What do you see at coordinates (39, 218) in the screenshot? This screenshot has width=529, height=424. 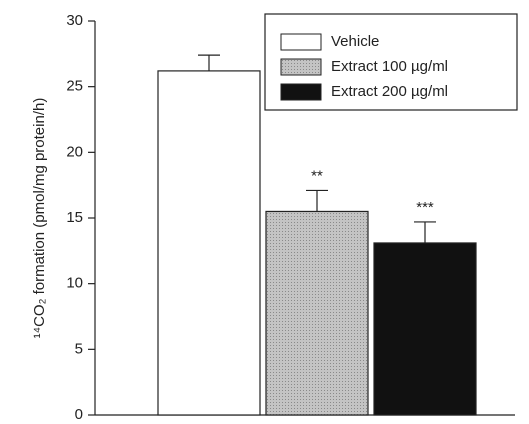 I see `y-axis-label: ¹⁴CO₂ formation (pmol/mg protein/h)` at bounding box center [39, 218].